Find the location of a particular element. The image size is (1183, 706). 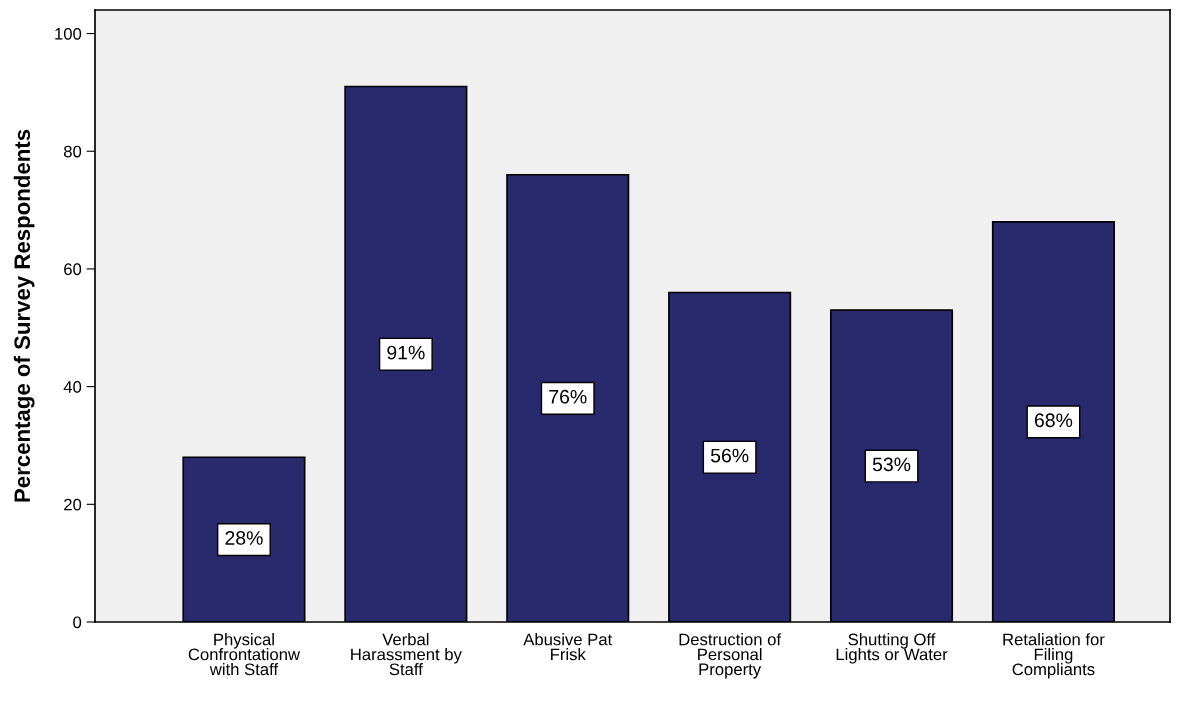

data-label: 68% is located at coordinates (1053, 420).